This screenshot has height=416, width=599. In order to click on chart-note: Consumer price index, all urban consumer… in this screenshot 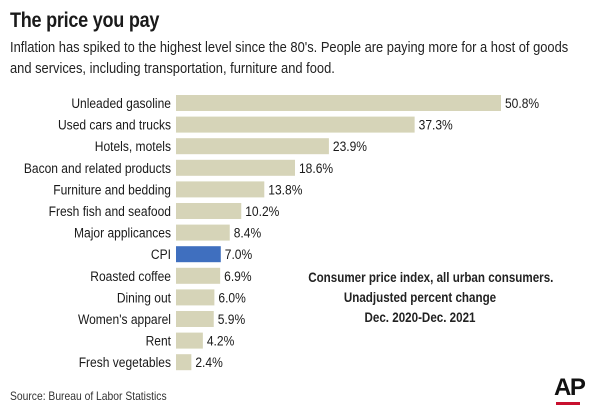, I will do `click(431, 298)`.